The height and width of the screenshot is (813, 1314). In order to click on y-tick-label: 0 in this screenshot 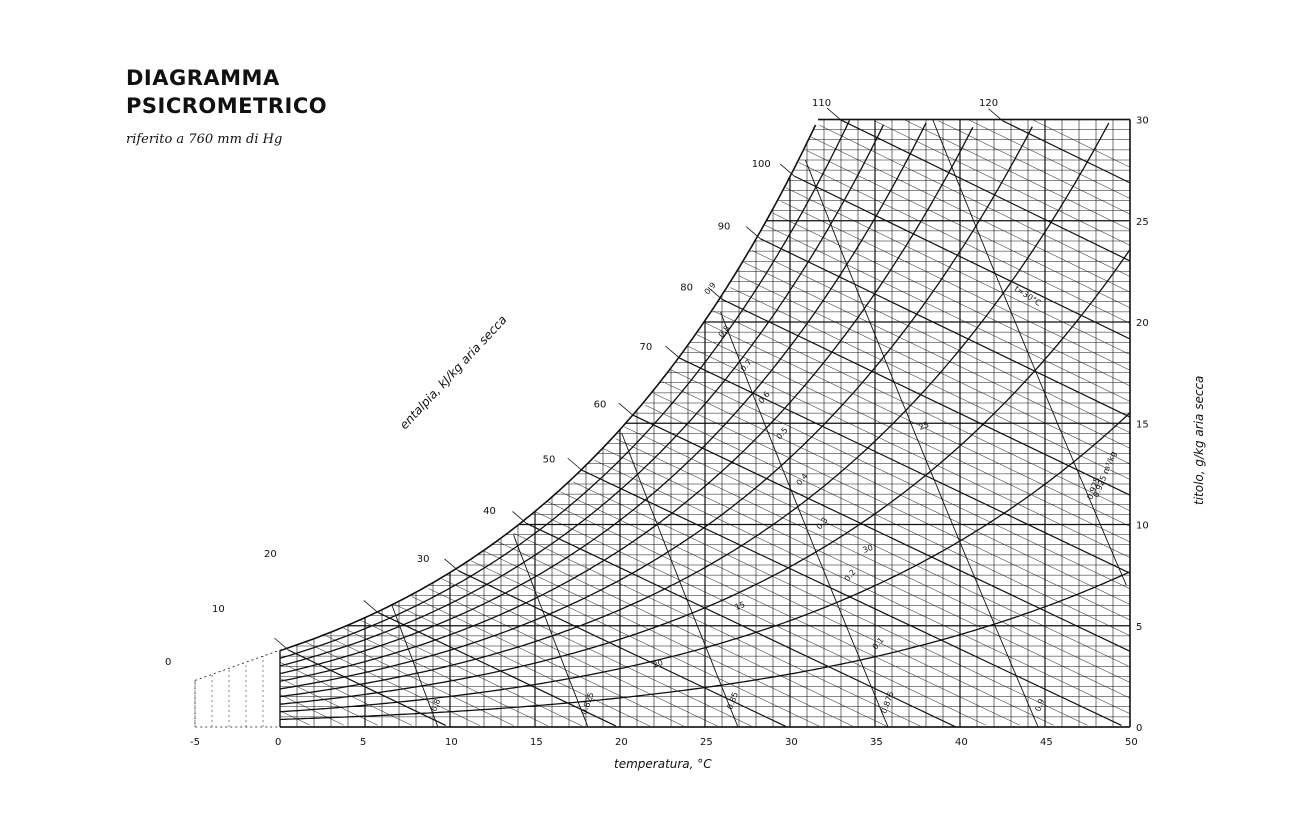, I will do `click(1139, 728)`.